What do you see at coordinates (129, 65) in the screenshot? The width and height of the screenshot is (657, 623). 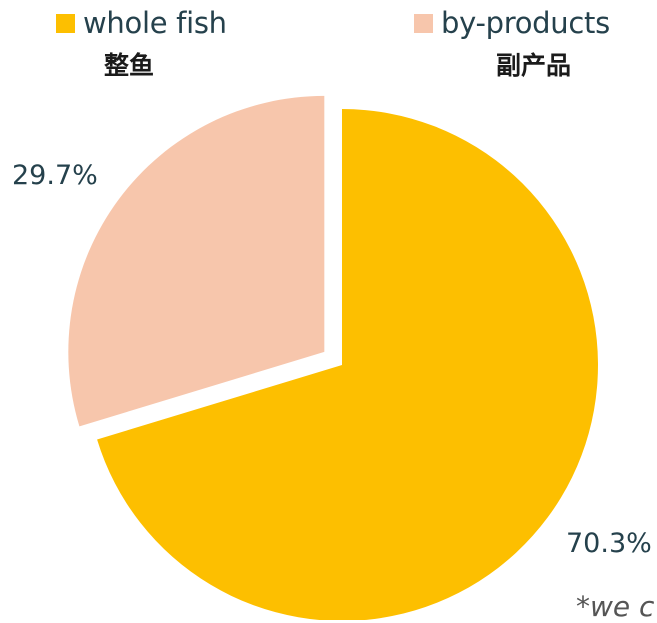 I see `chinese-label-whole-fish: 整鱼` at bounding box center [129, 65].